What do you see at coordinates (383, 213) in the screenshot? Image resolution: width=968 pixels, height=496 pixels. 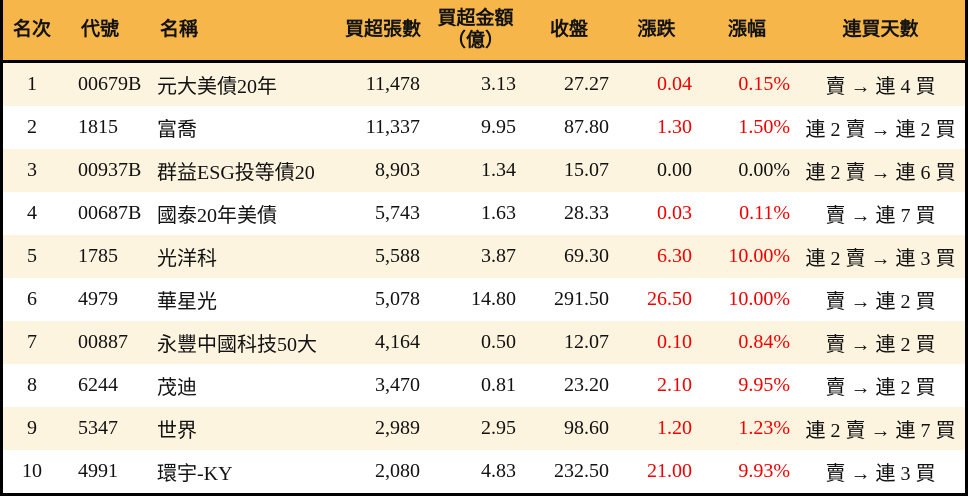 I see `volume-cell: 5,743` at bounding box center [383, 213].